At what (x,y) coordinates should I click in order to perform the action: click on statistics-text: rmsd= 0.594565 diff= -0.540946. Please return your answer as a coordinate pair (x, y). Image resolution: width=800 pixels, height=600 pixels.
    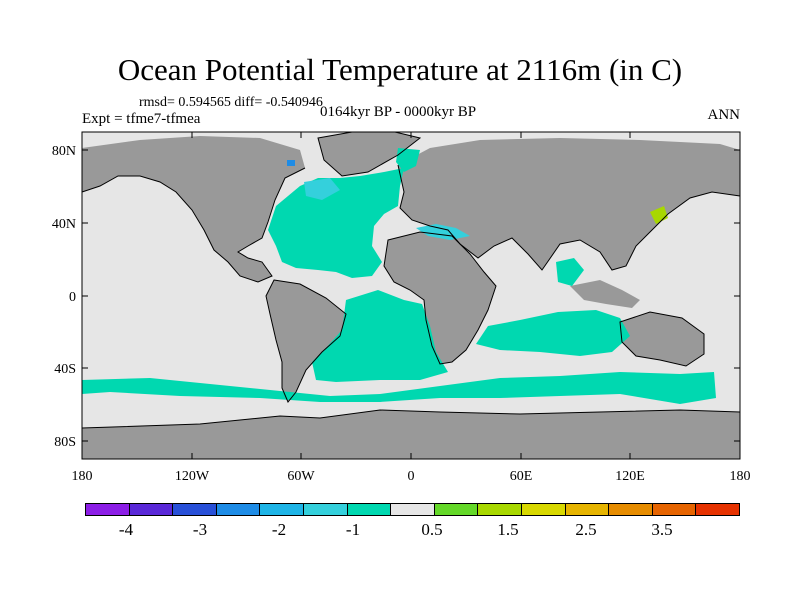
    Looking at the image, I should click on (231, 102).